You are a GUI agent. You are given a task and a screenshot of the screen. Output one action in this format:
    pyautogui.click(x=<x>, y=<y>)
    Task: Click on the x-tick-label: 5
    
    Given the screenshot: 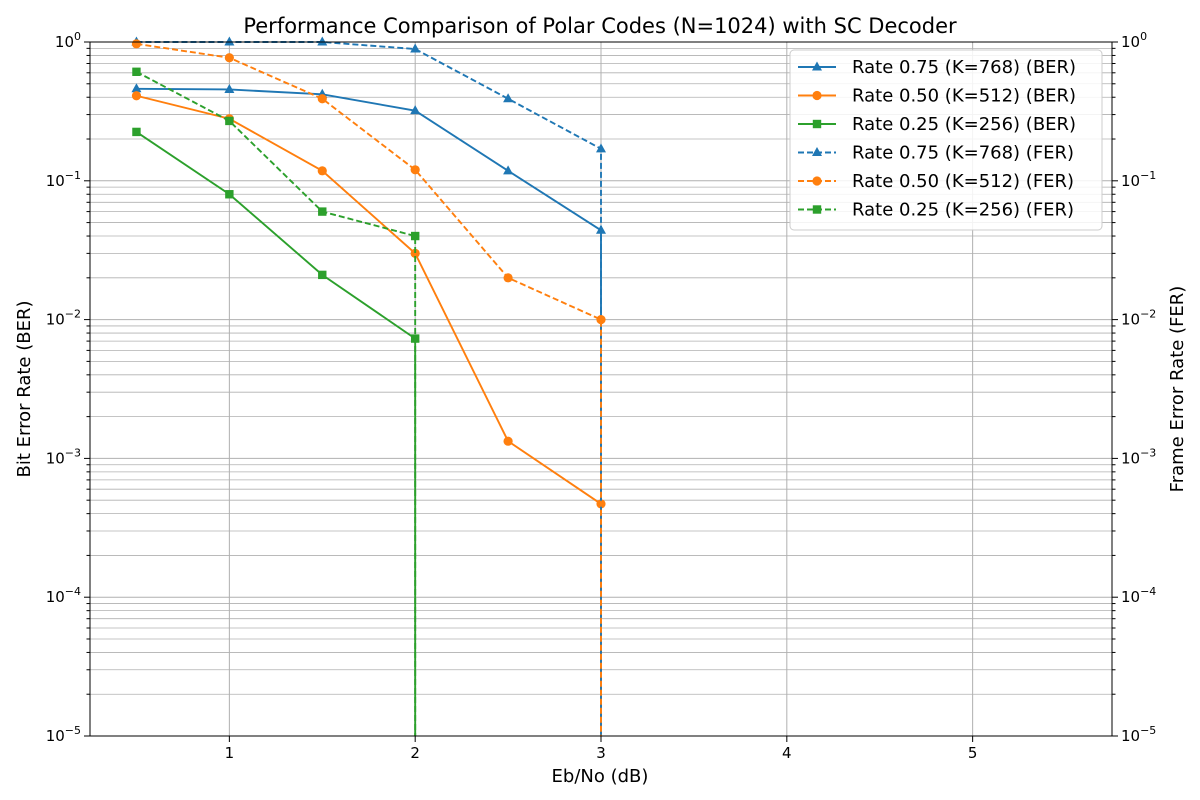 What is the action you would take?
    pyautogui.click(x=973, y=753)
    